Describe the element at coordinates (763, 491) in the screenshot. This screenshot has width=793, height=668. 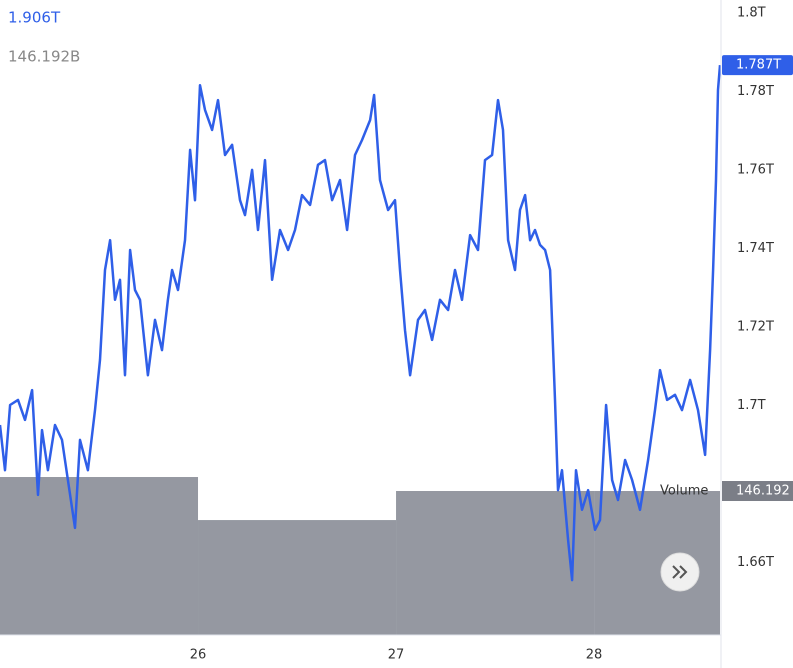
I see `volume-label: 146.192` at that location.